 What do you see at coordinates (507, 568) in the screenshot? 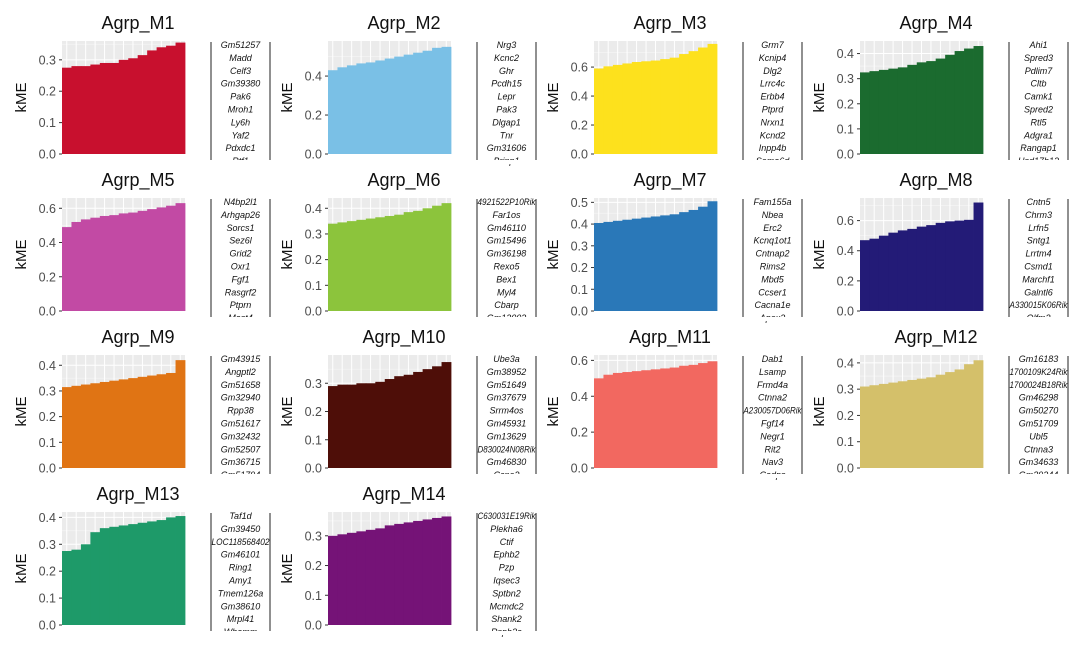
I see `gene-label: Pzp` at bounding box center [507, 568].